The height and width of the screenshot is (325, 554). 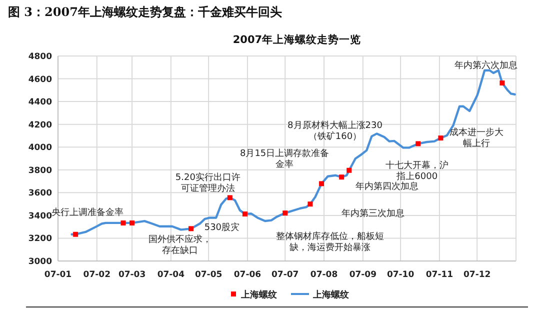 What do you see at coordinates (248, 275) in the screenshot?
I see `x-tick-label: 07-06` at bounding box center [248, 275].